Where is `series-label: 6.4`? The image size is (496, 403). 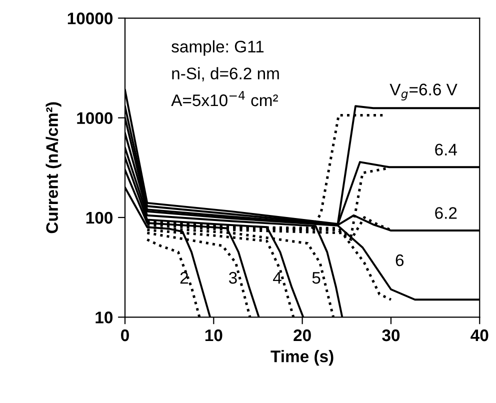
series-label: 6.4 is located at coordinates (446, 150).